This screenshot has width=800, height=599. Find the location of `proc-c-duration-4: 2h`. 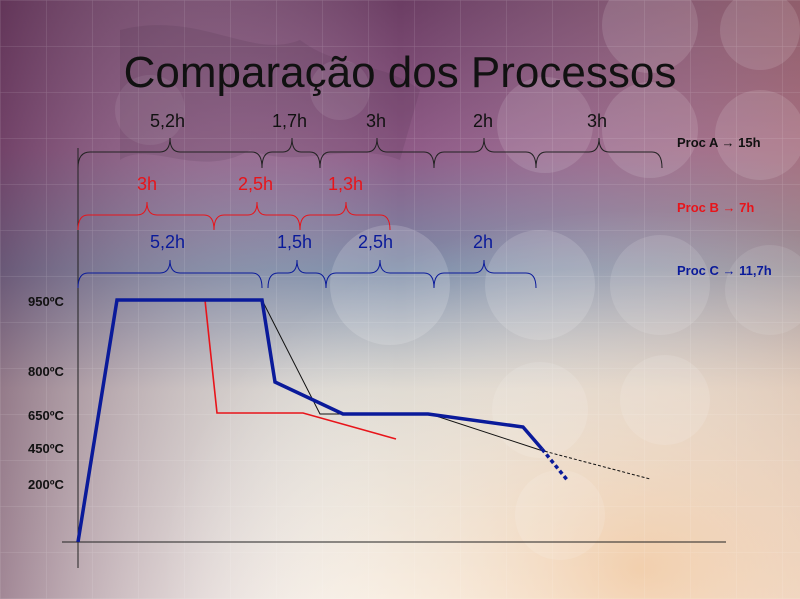

proc-c-duration-4: 2h is located at coordinates (483, 242).